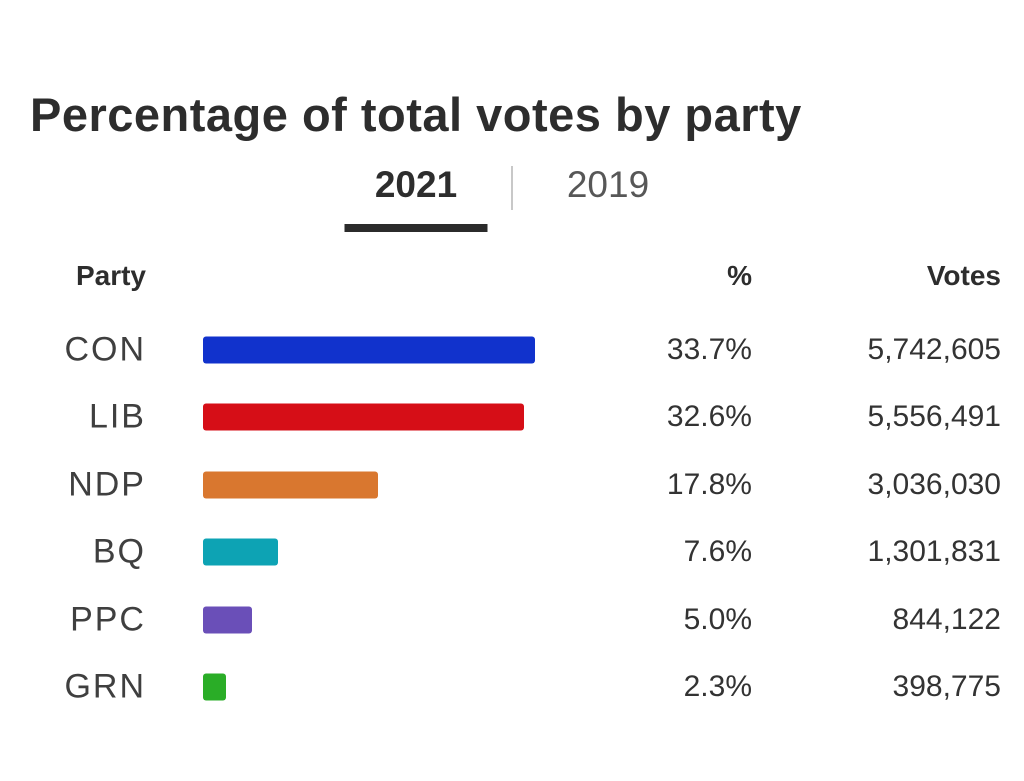 The height and width of the screenshot is (781, 1024). Describe the element at coordinates (934, 484) in the screenshot. I see `votes-value: 3,036,030` at that location.